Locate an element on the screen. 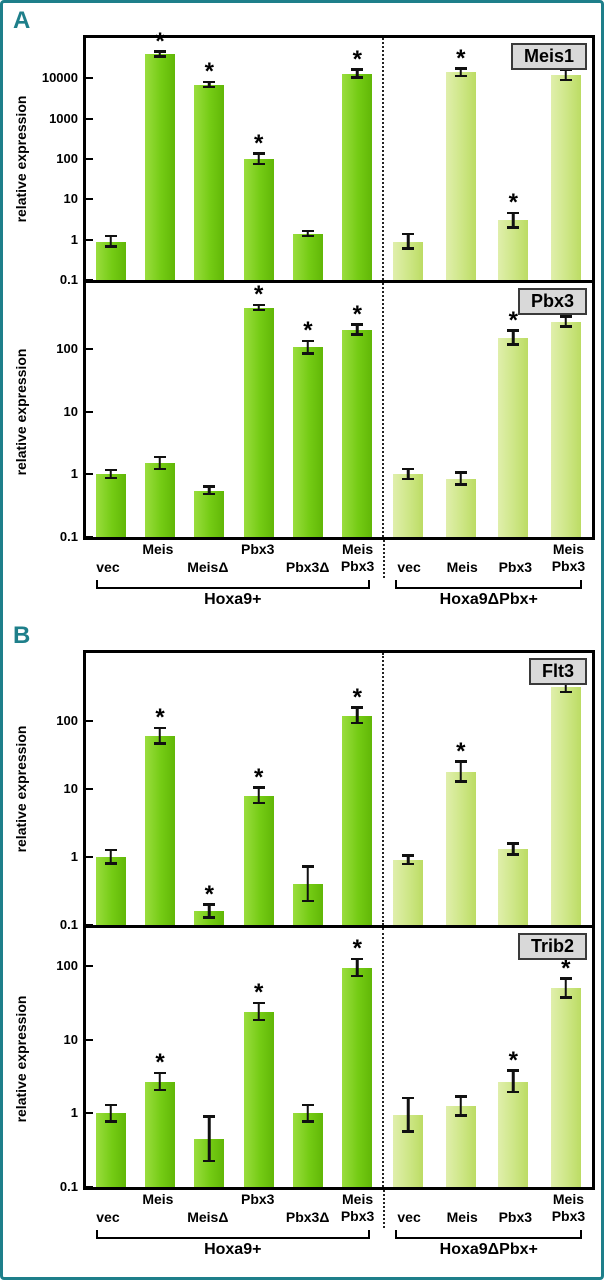  bar-group-1: * * * * is located at coordinates (234, 153).